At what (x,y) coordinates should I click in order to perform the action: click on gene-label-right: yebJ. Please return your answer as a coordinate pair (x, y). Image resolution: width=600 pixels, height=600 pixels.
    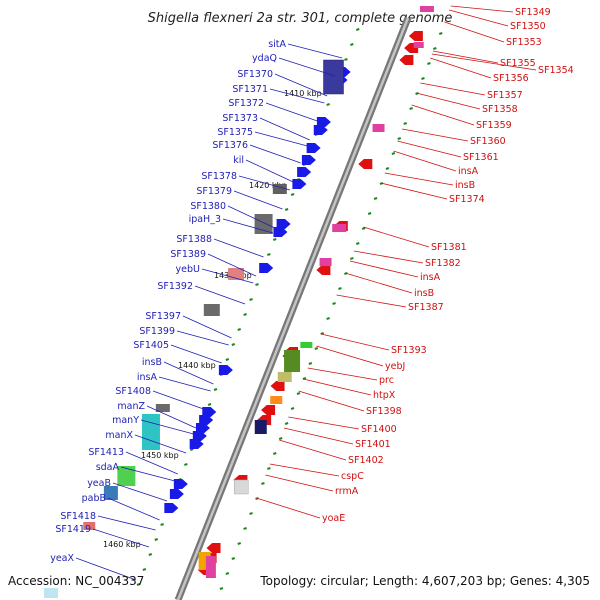
    Looking at the image, I should click on (395, 366).